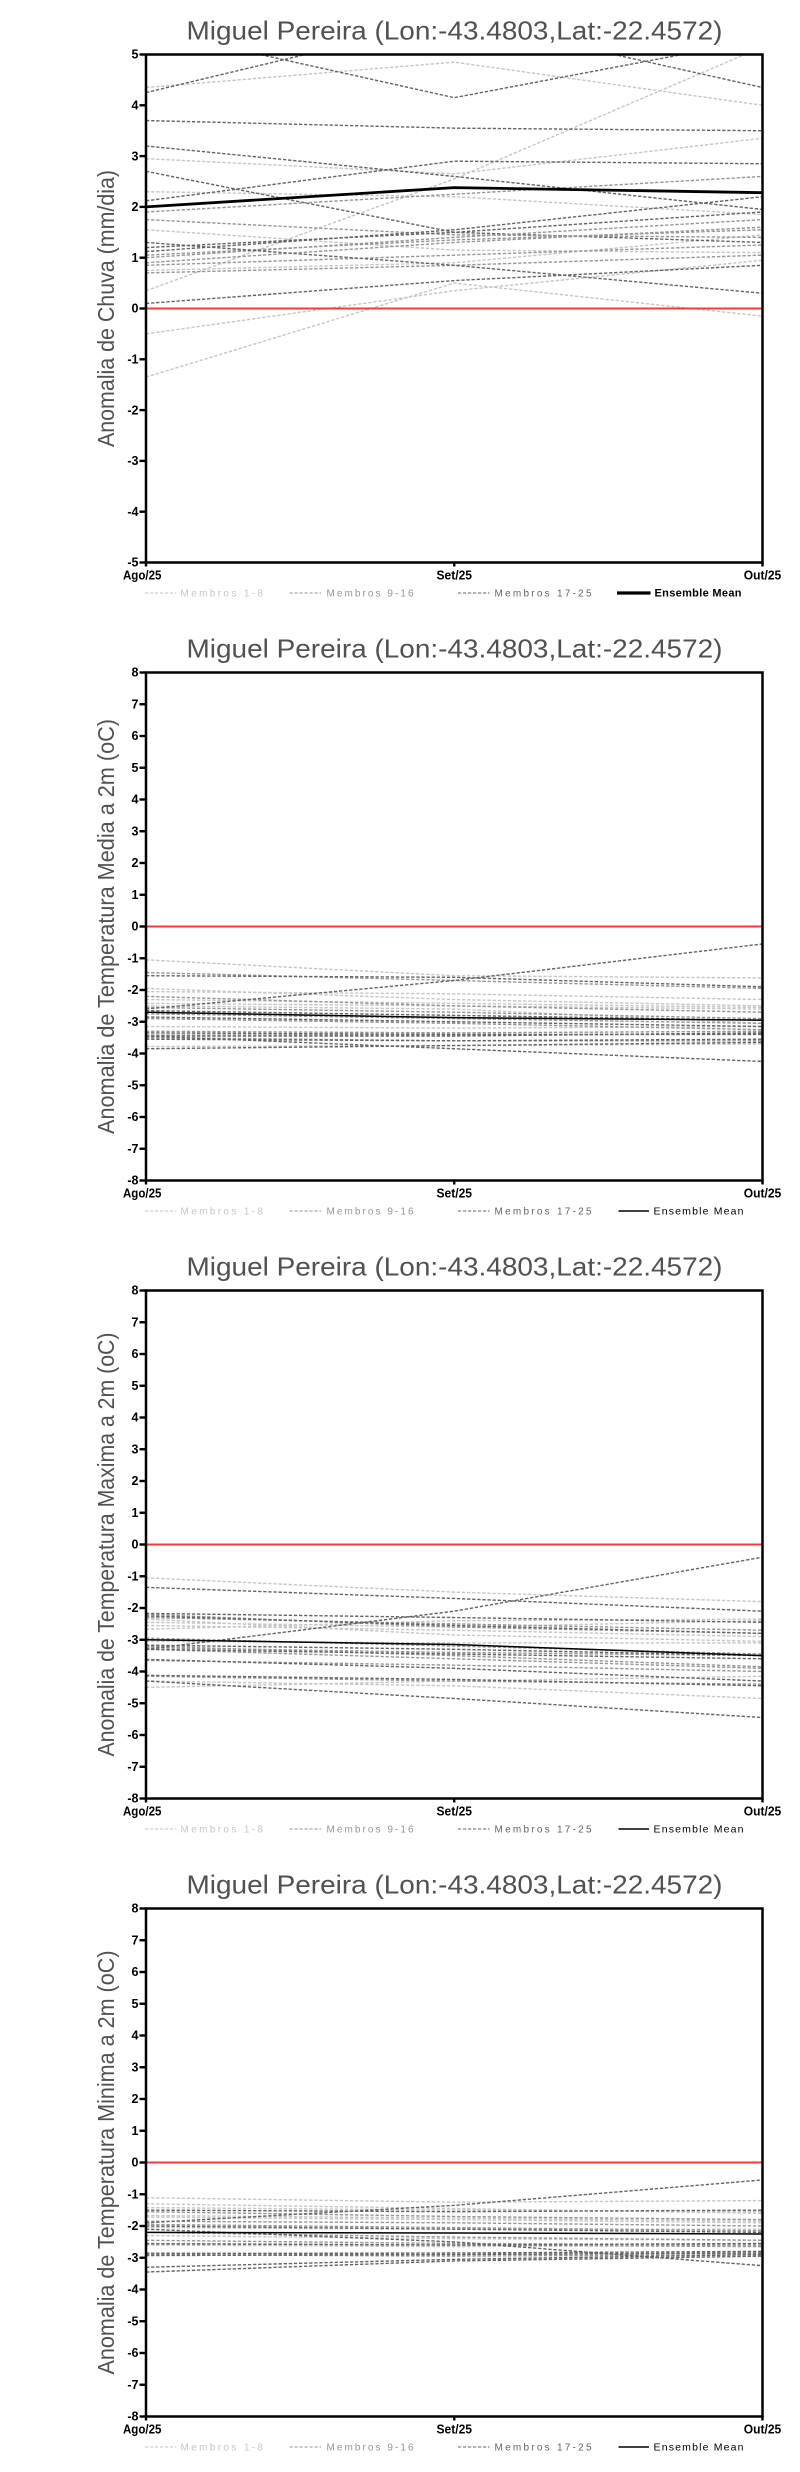 Image resolution: width=800 pixels, height=2472 pixels. I want to click on svg-text: Anomalia de Chuva (mm/dia), so click(106, 308).